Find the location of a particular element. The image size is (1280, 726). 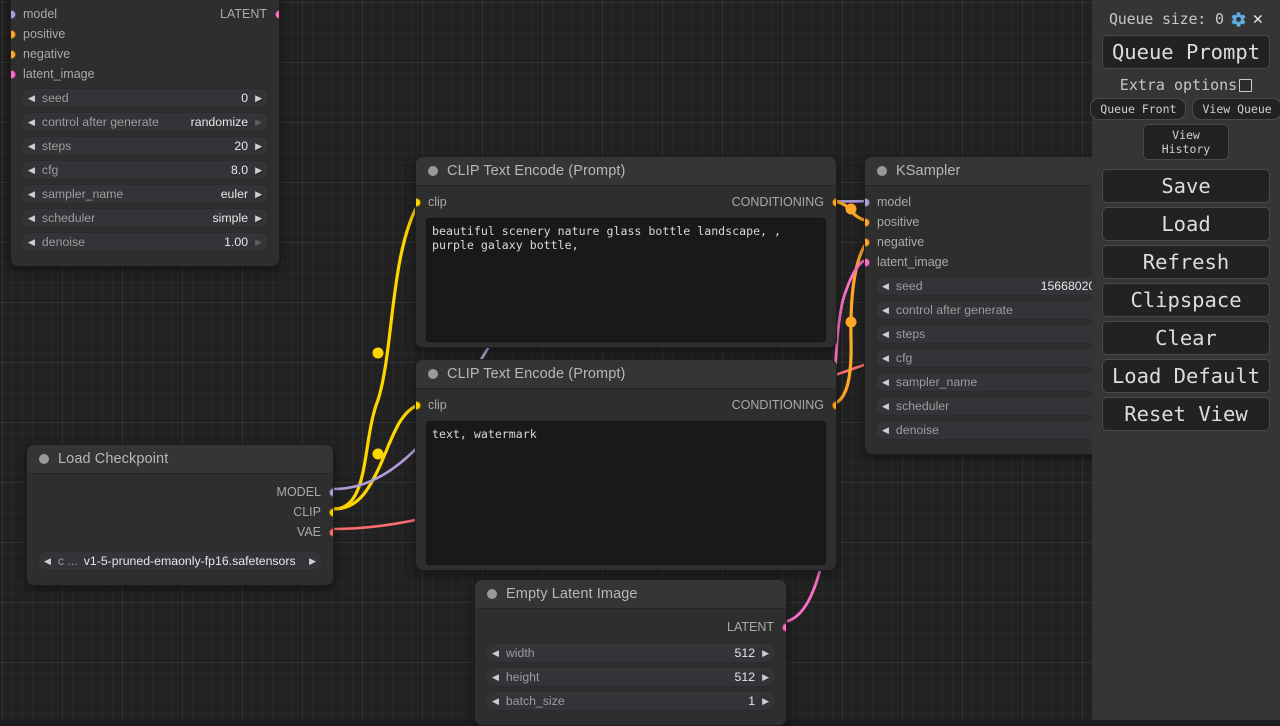

widget-denoise: ◀ denoise is located at coordinates (999, 430).